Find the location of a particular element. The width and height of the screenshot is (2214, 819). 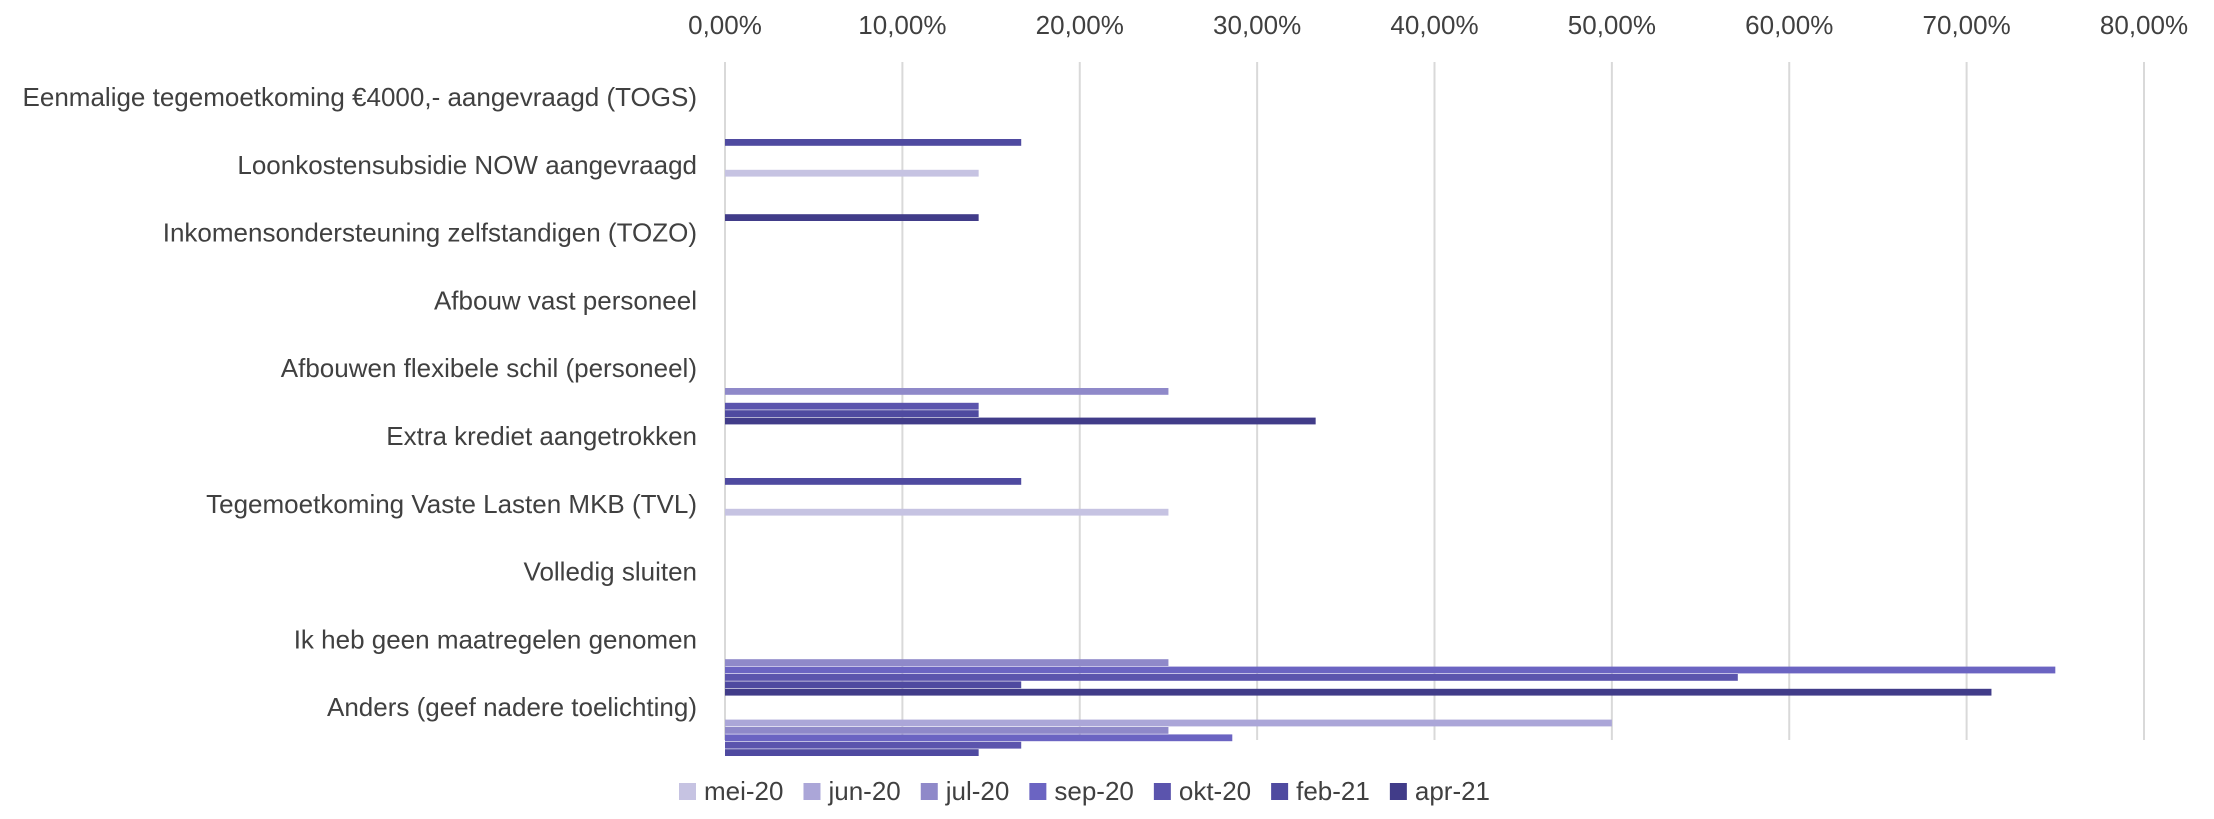

legend-item: sep-20 is located at coordinates (1081, 791).